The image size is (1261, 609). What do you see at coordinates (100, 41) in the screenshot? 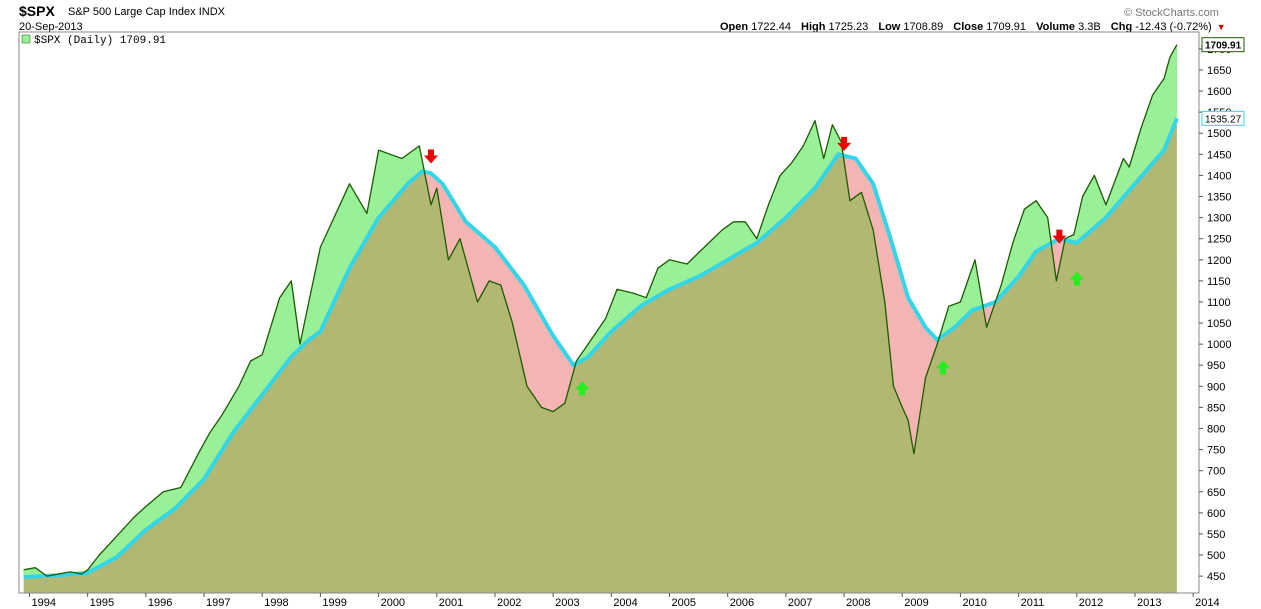
I see `legend-label: $SPX (Daily) 1709.91` at bounding box center [100, 41].